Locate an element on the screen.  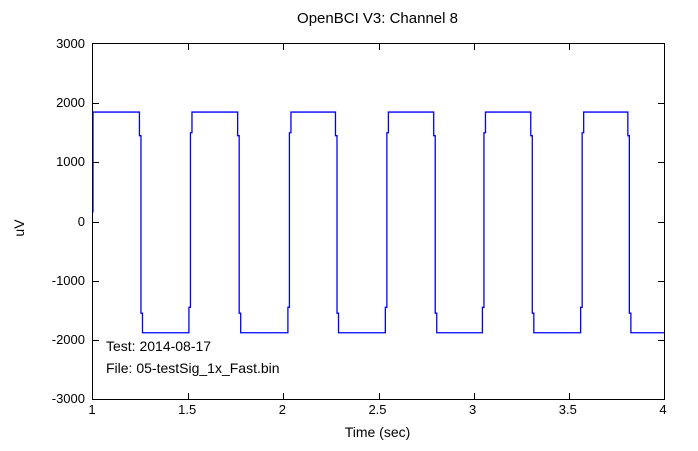
y-tick-label: -1000 is located at coordinates (68, 280).